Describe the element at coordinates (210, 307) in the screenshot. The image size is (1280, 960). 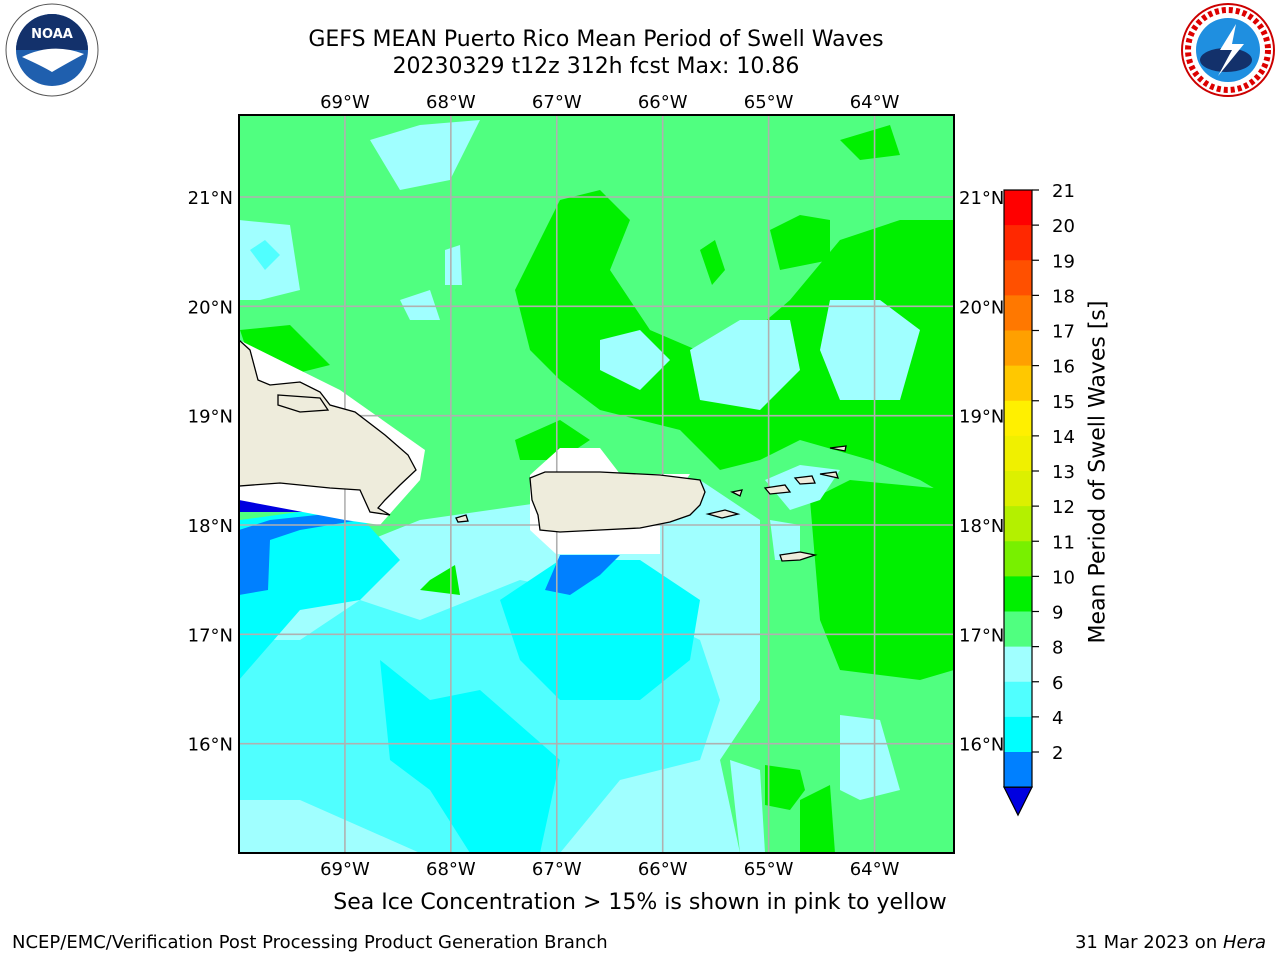
I see `latitude-label: 20°N` at that location.